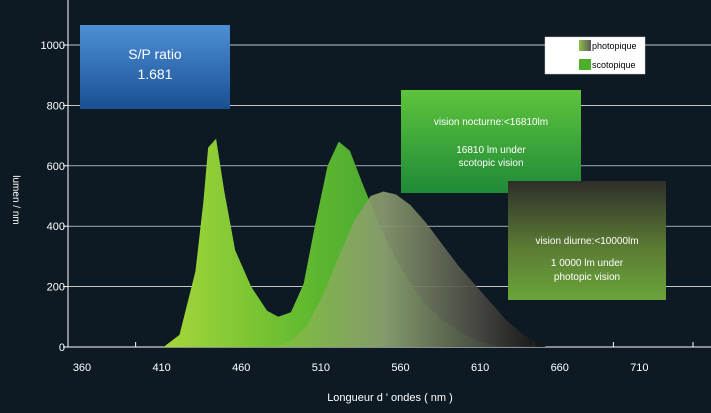  Describe the element at coordinates (53, 46) in the screenshot. I see `y-tick-label-1000: 1000` at that location.